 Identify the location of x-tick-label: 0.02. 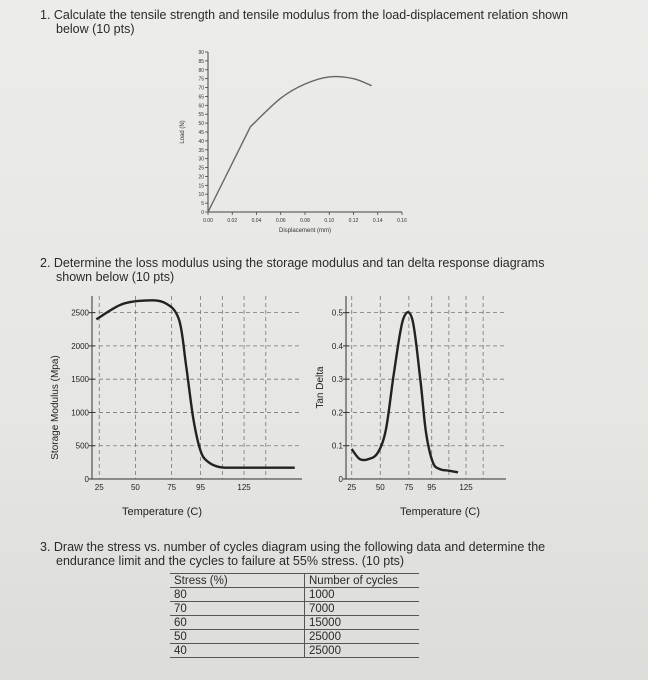
(232, 221).